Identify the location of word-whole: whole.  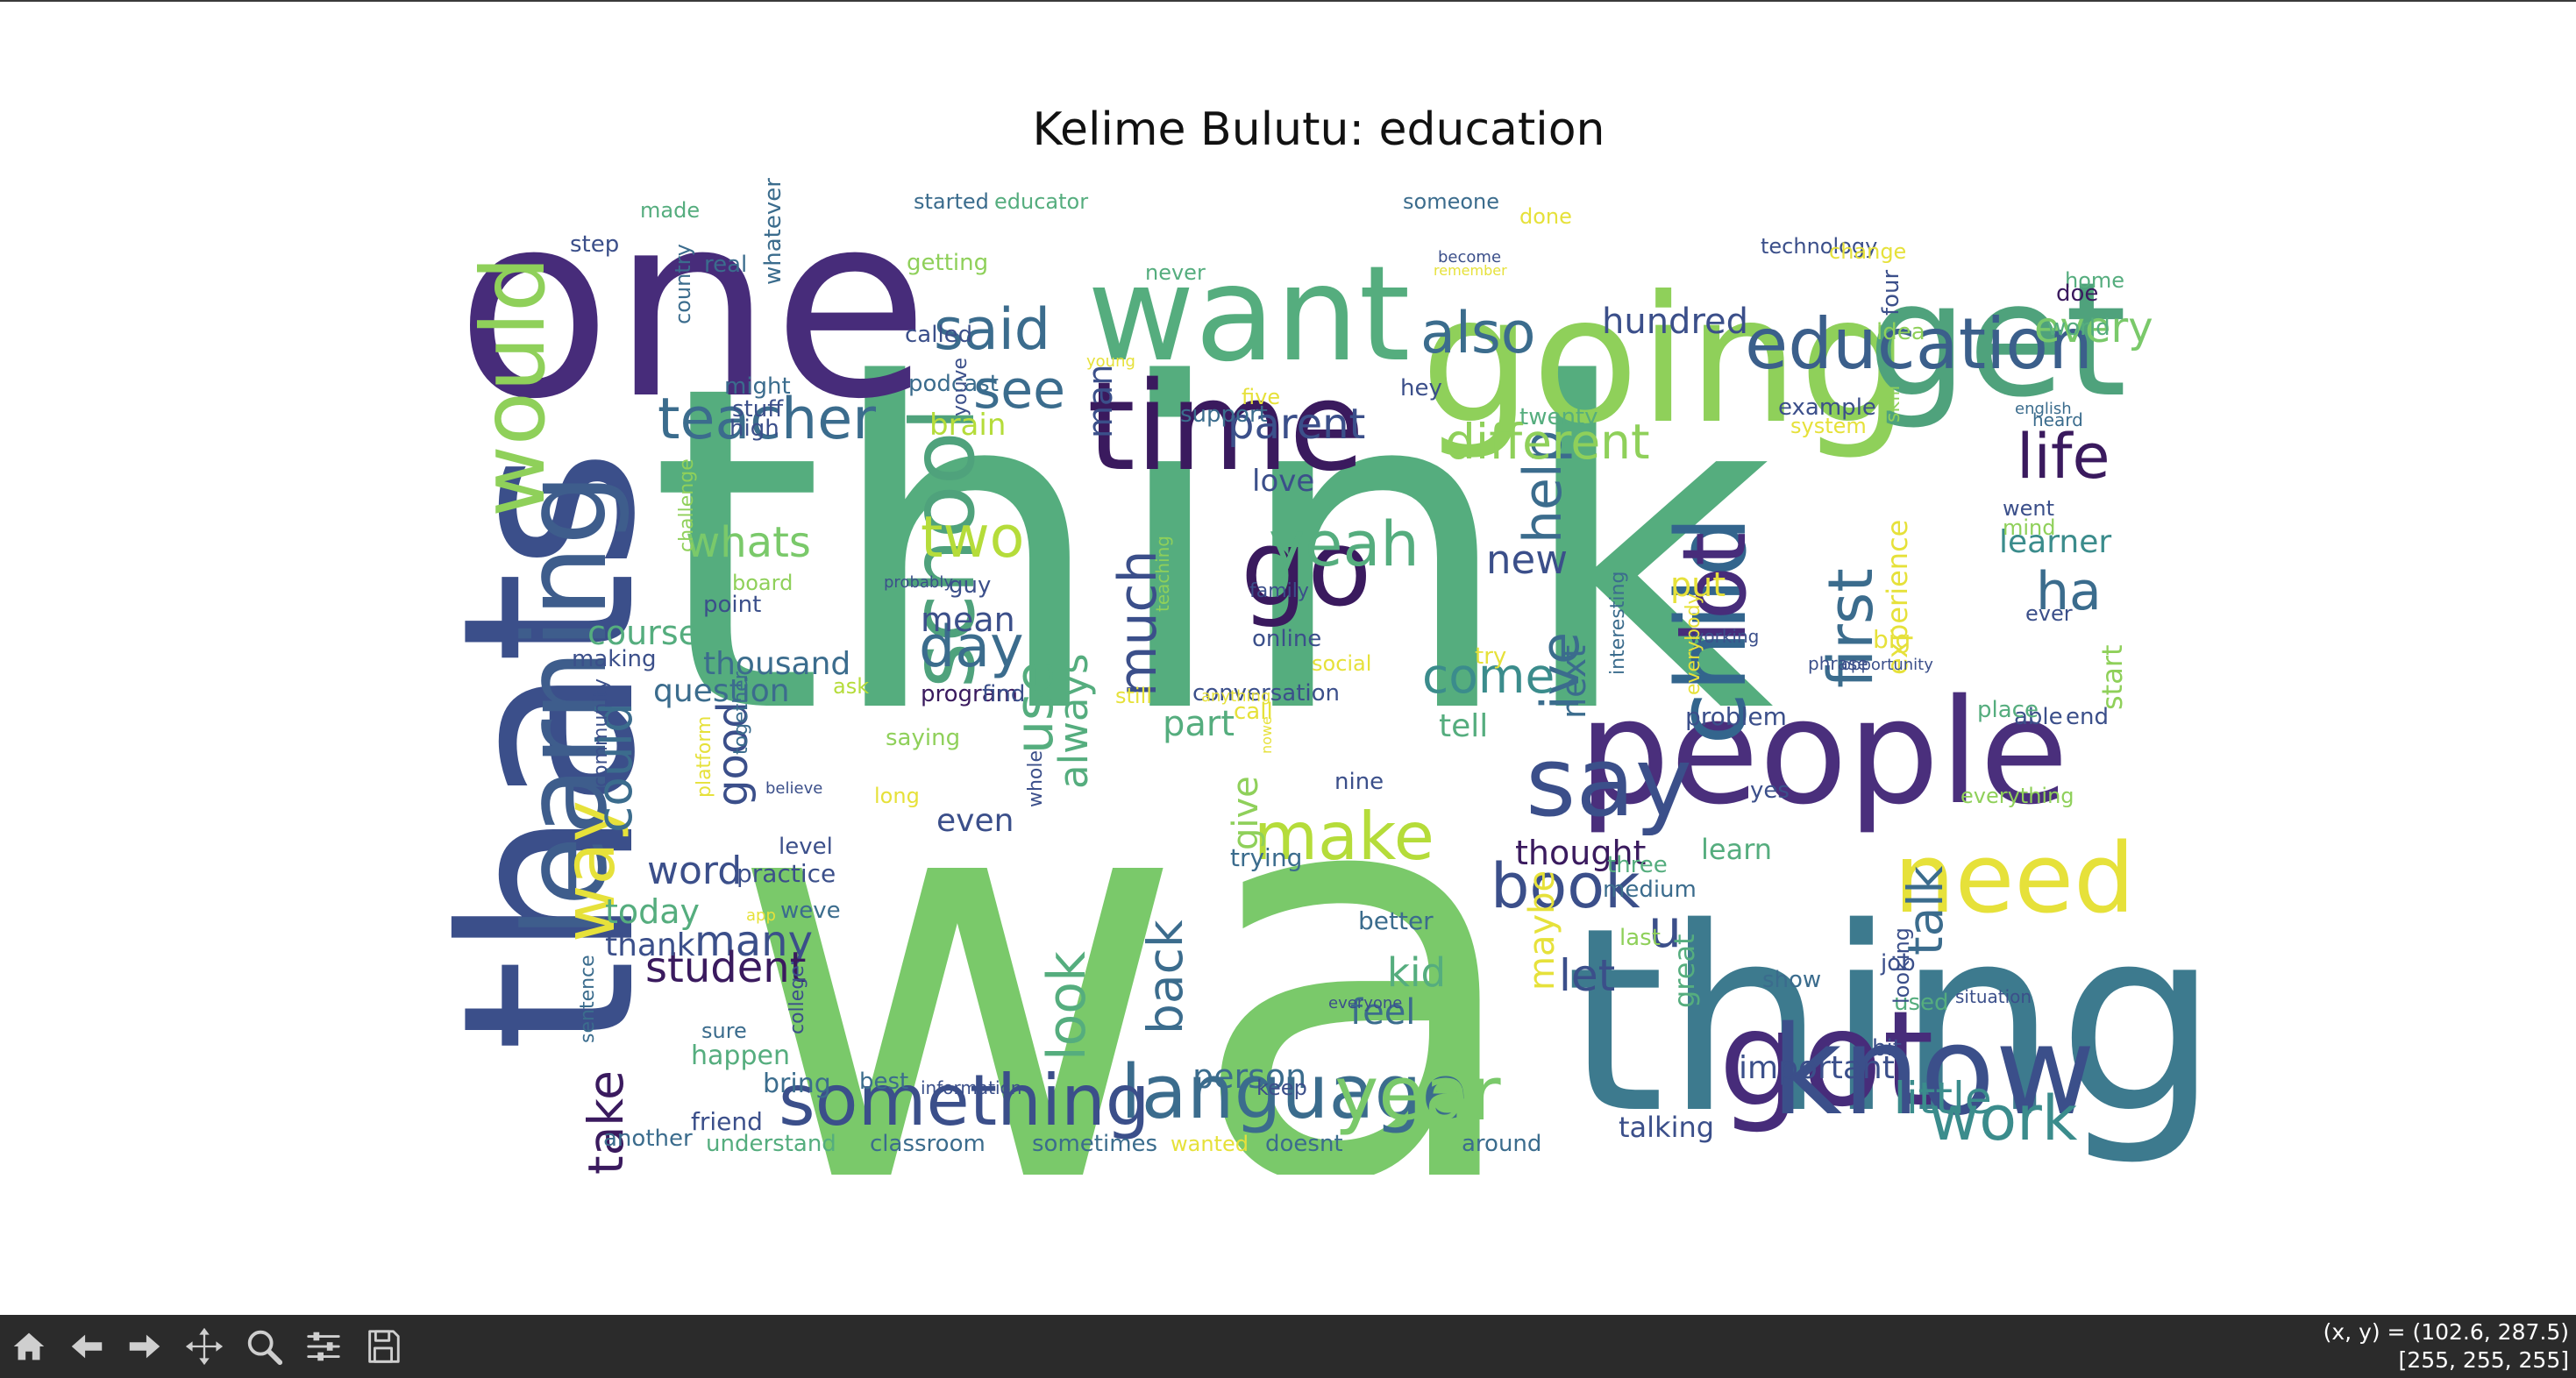
(1036, 778).